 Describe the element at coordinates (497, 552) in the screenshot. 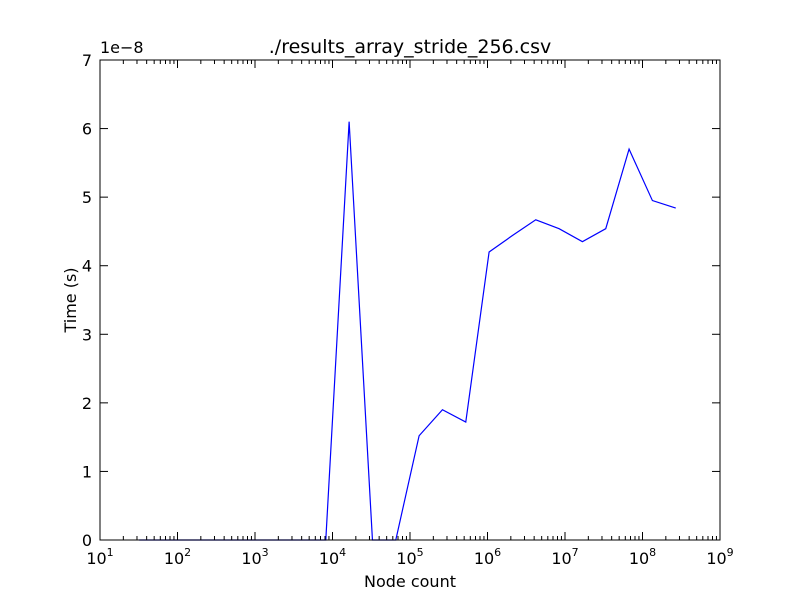

I see `x-tick-exponent: 6` at that location.